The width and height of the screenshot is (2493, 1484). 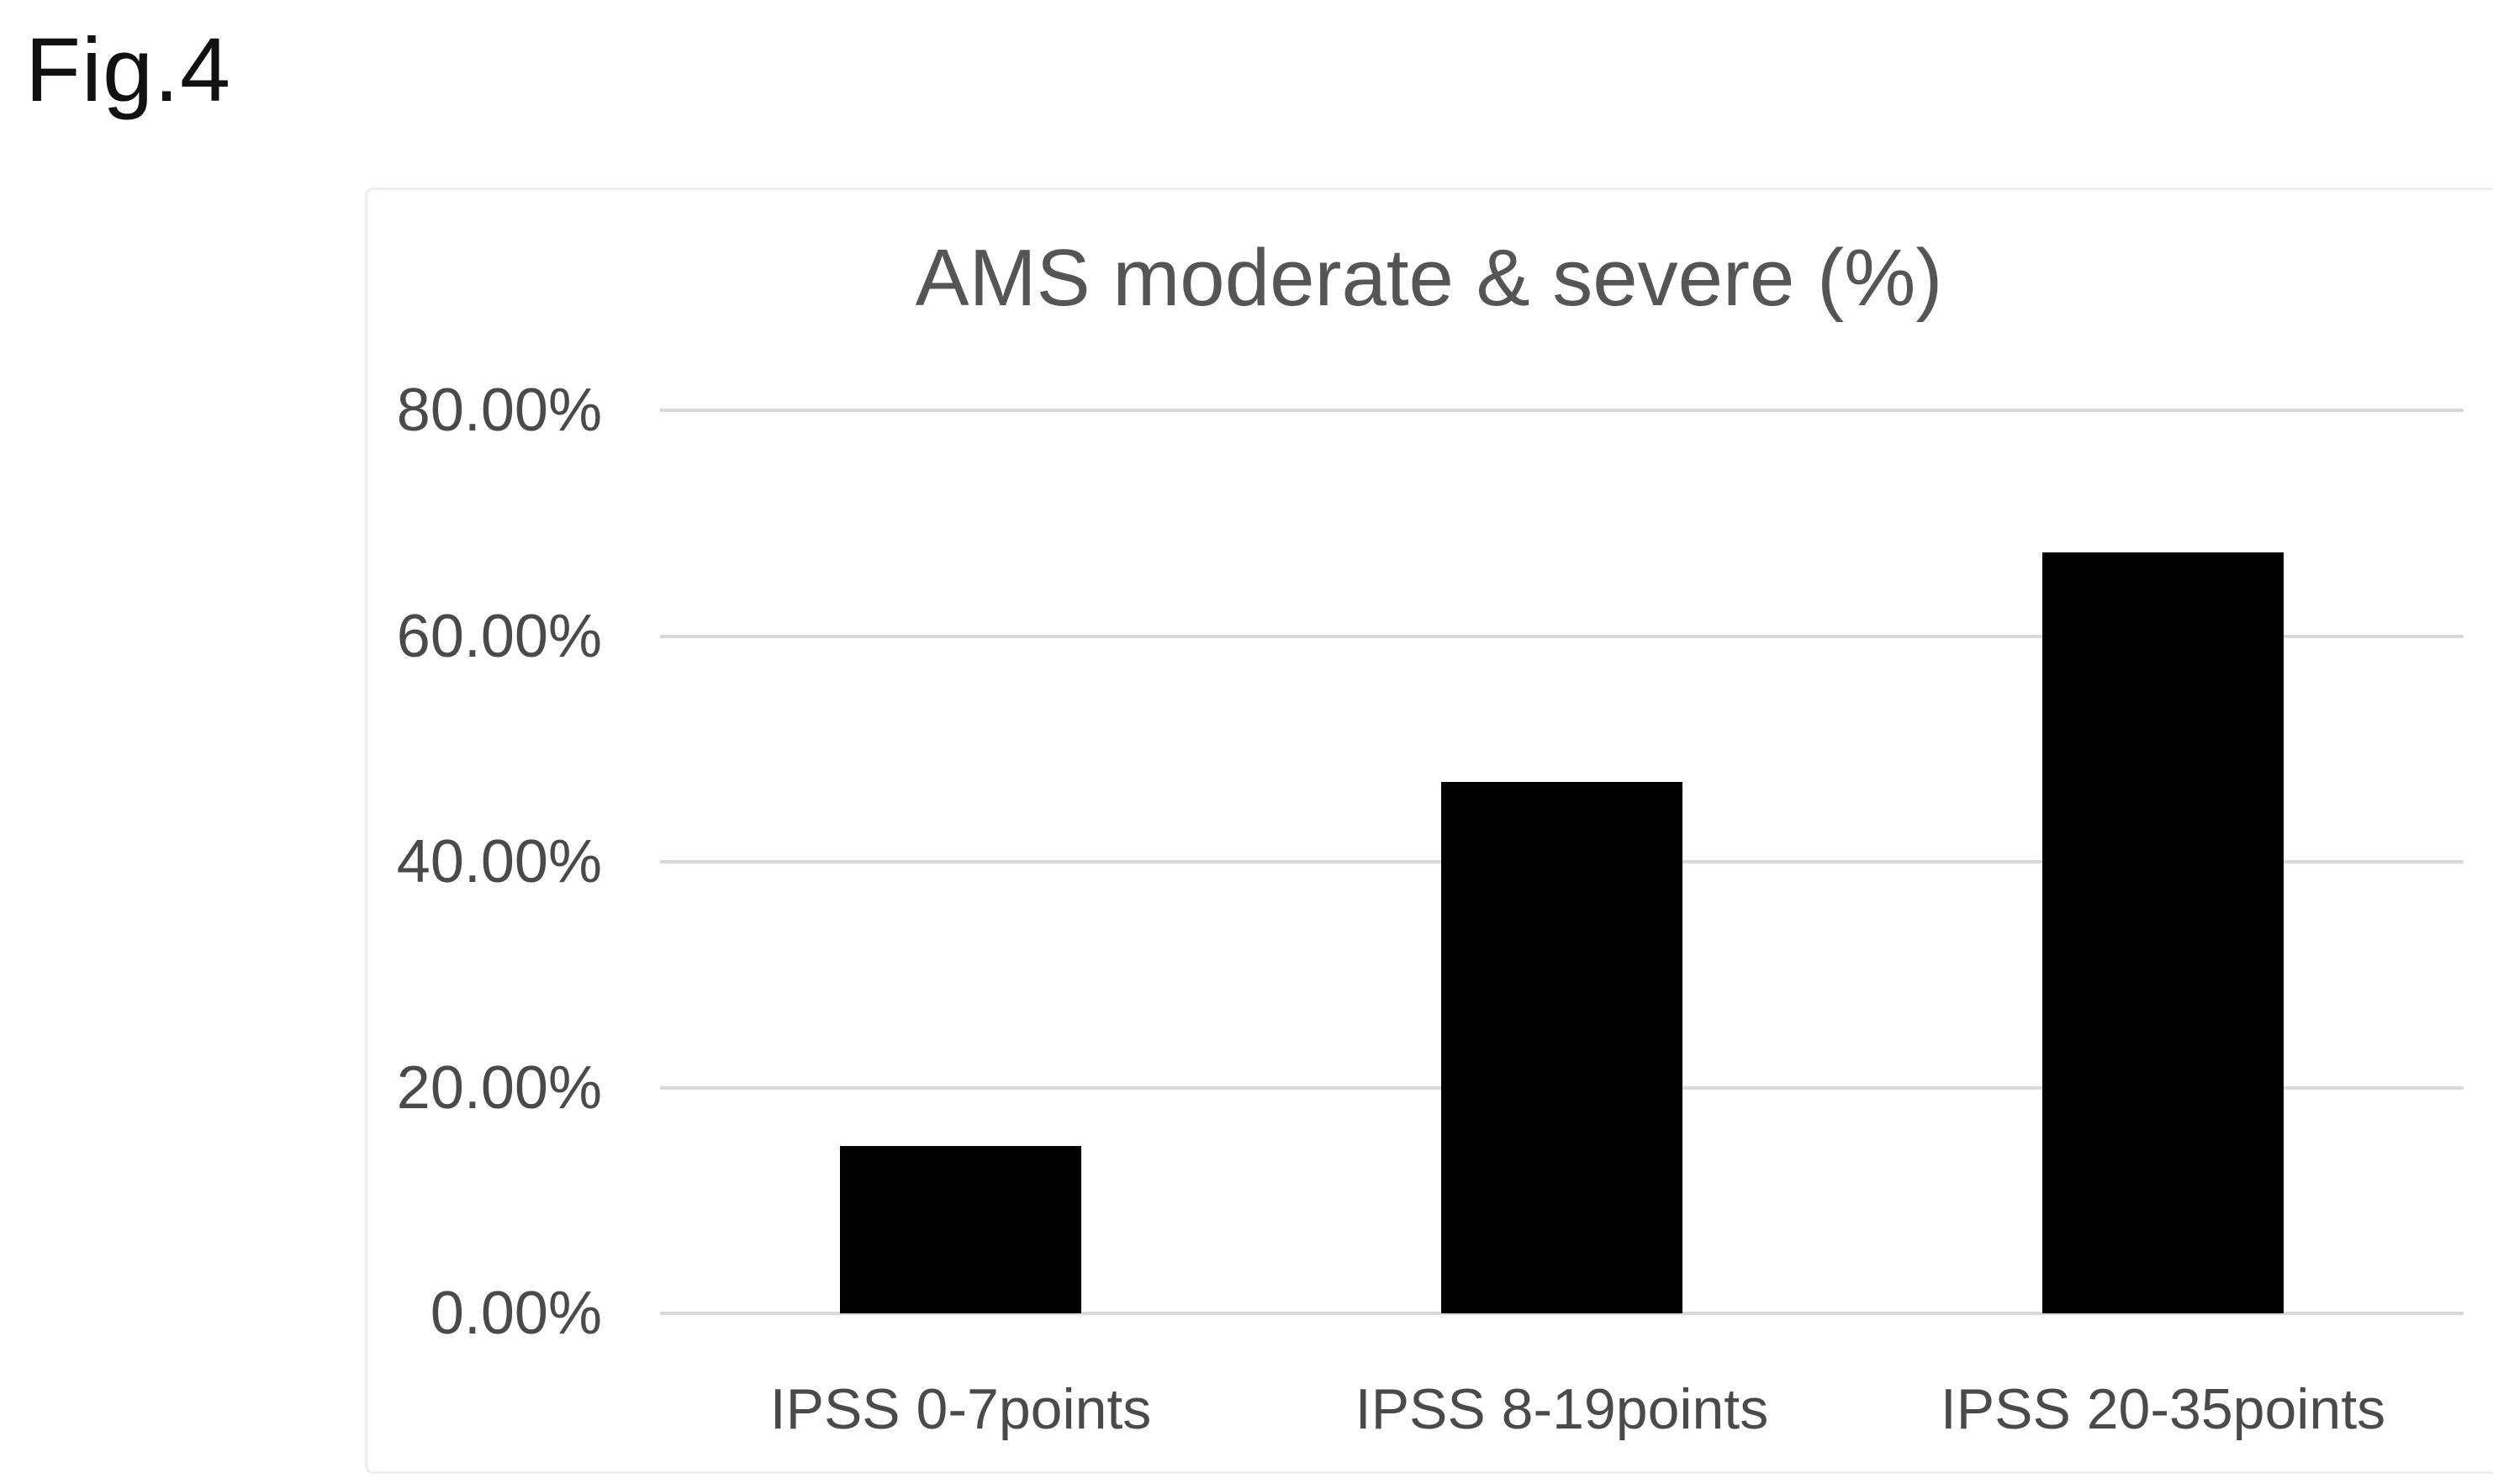 I want to click on x-axis-label-2: IPSS 8-19points, so click(x=1562, y=1409).